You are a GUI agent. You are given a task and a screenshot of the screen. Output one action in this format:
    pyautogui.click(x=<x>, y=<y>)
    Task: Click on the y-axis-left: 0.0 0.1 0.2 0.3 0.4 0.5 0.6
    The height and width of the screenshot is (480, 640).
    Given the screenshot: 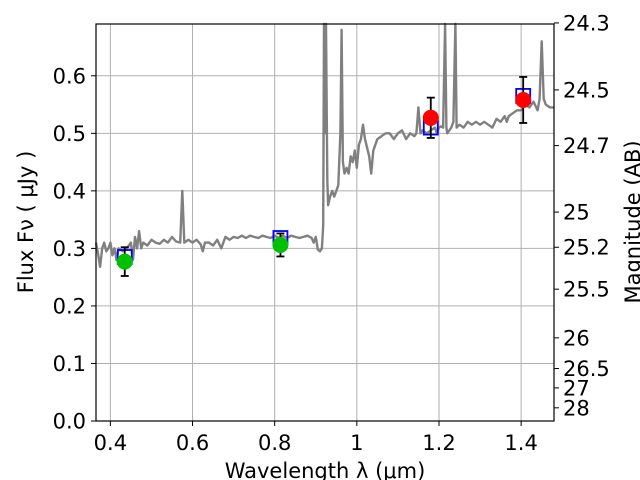 What is the action you would take?
    pyautogui.click(x=74, y=249)
    